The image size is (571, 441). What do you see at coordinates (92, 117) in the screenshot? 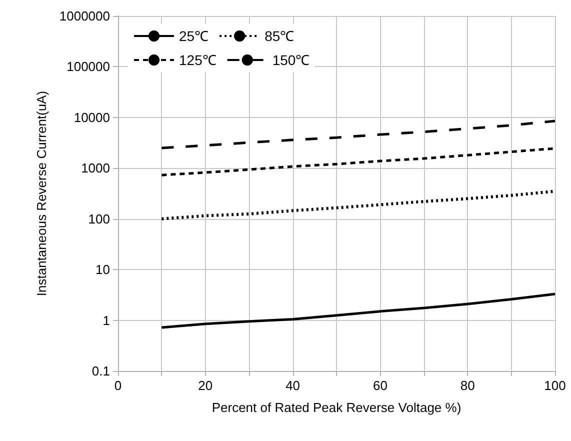
I see `y-tick-label: 10000` at bounding box center [92, 117].